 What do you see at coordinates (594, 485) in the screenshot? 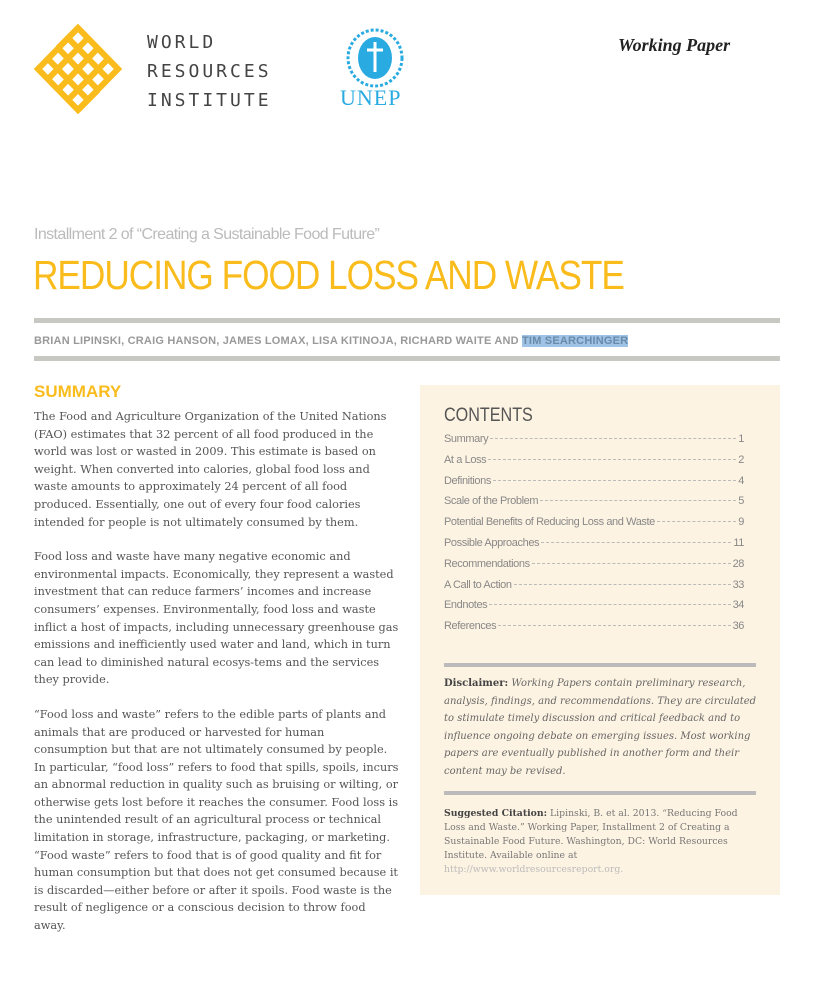
I see `toc-item: Definitions 4` at bounding box center [594, 485].